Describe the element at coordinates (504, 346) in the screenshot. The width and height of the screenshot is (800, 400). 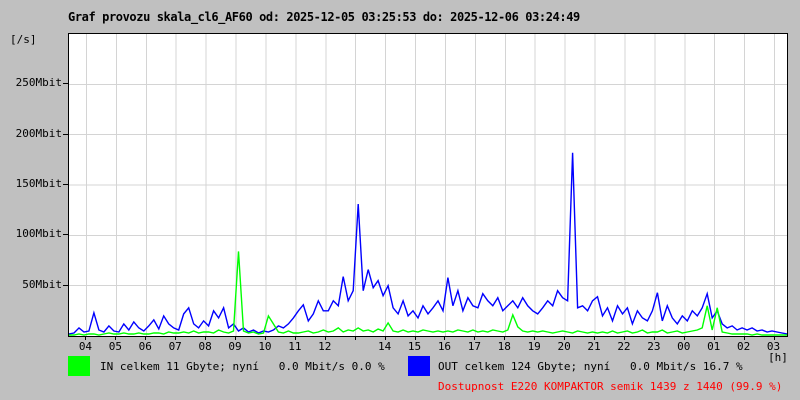
I see `x-tick-label: 18` at that location.